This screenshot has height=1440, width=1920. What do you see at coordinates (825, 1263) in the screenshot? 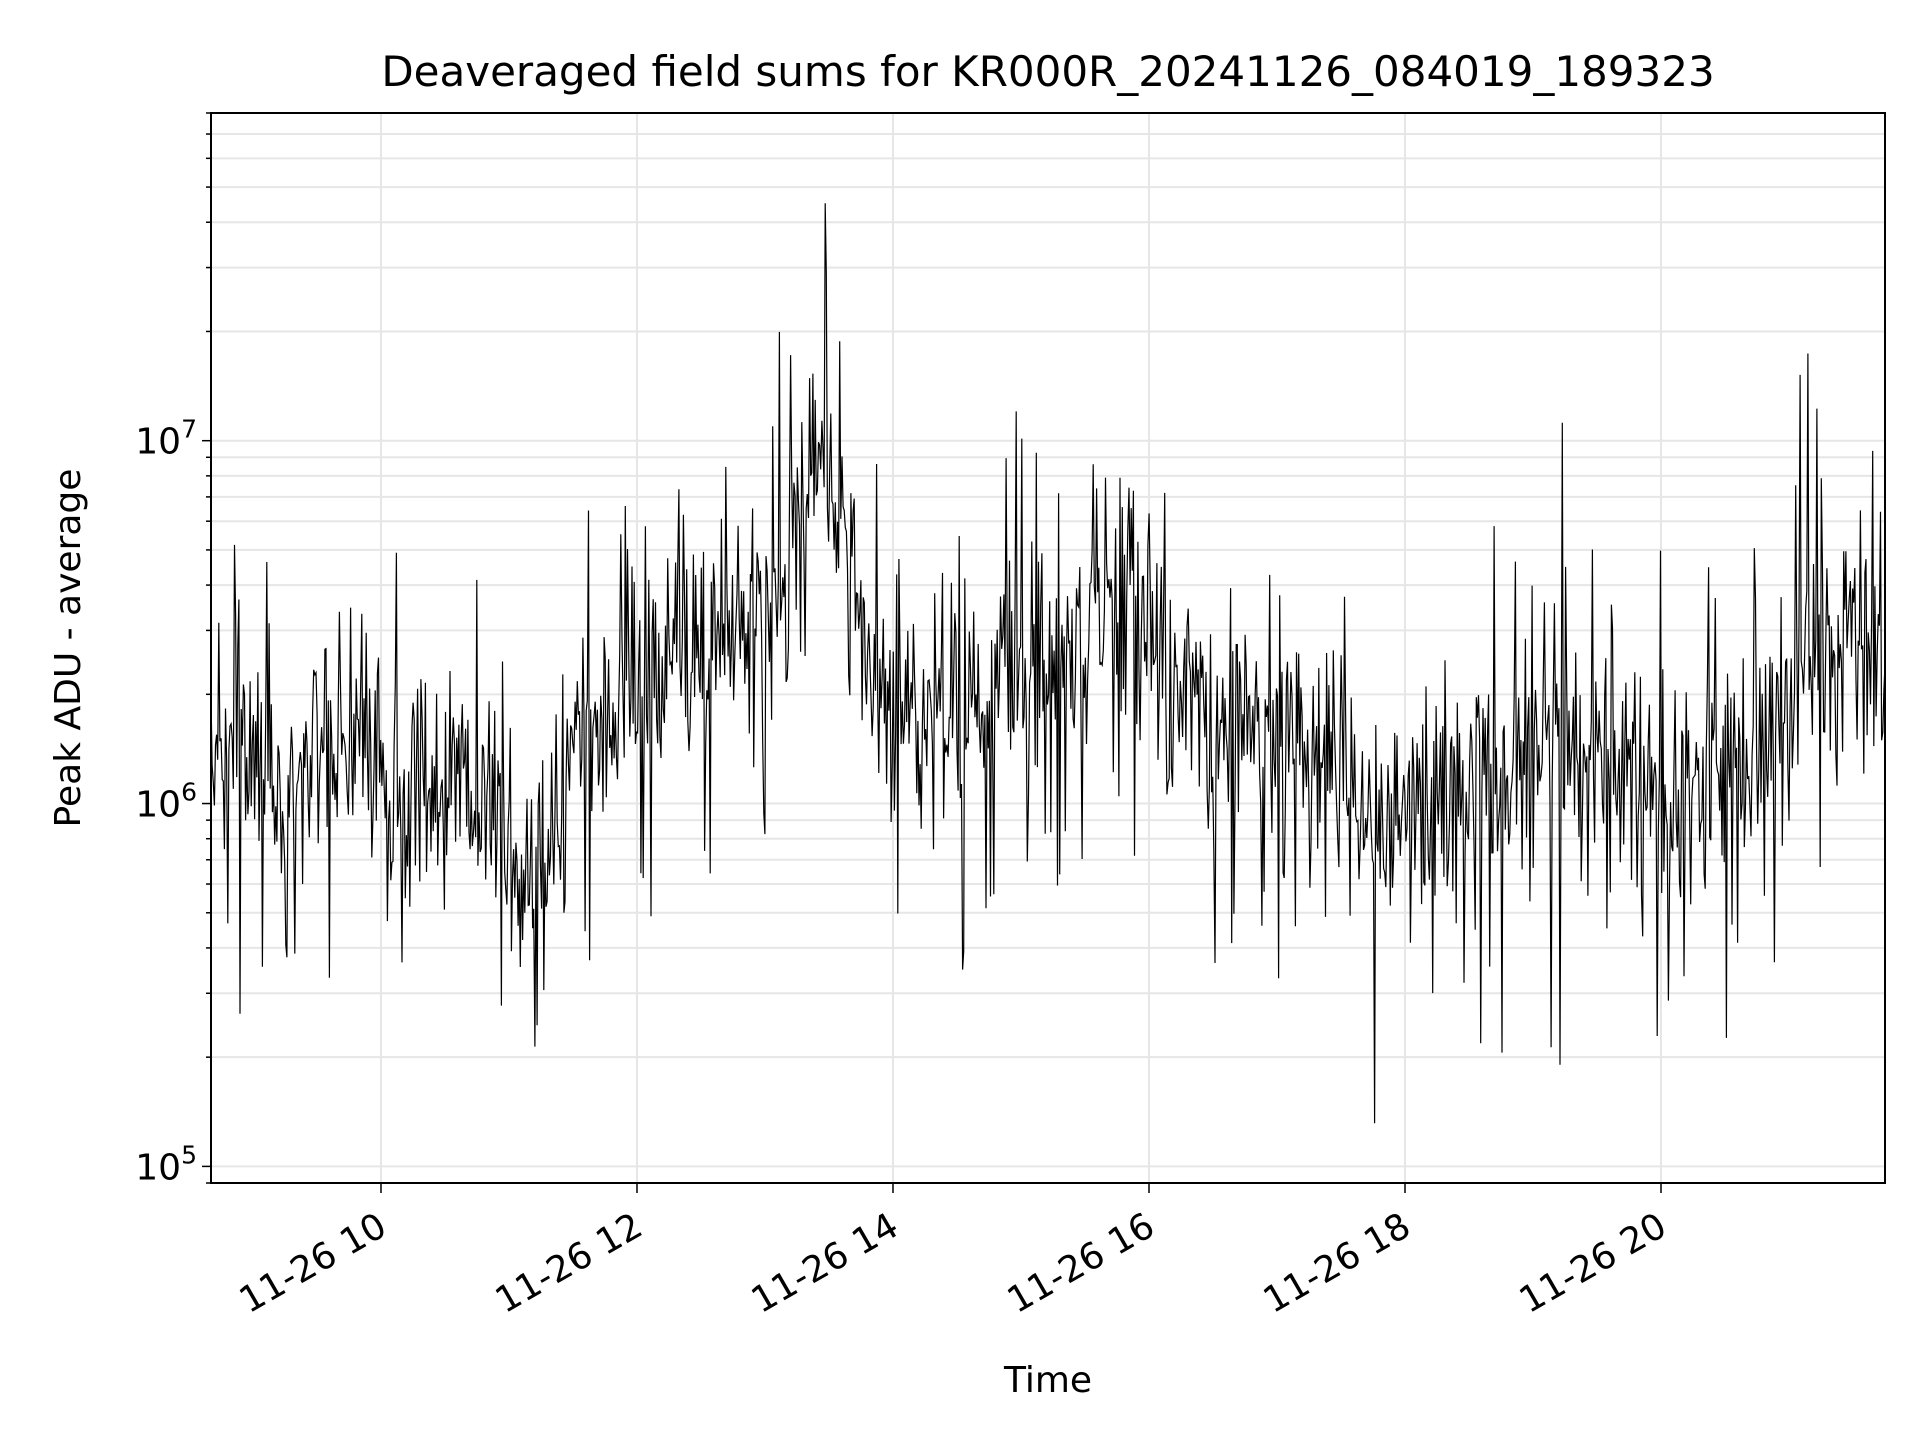
I see `x-tick-label: 11-26 14` at bounding box center [825, 1263].